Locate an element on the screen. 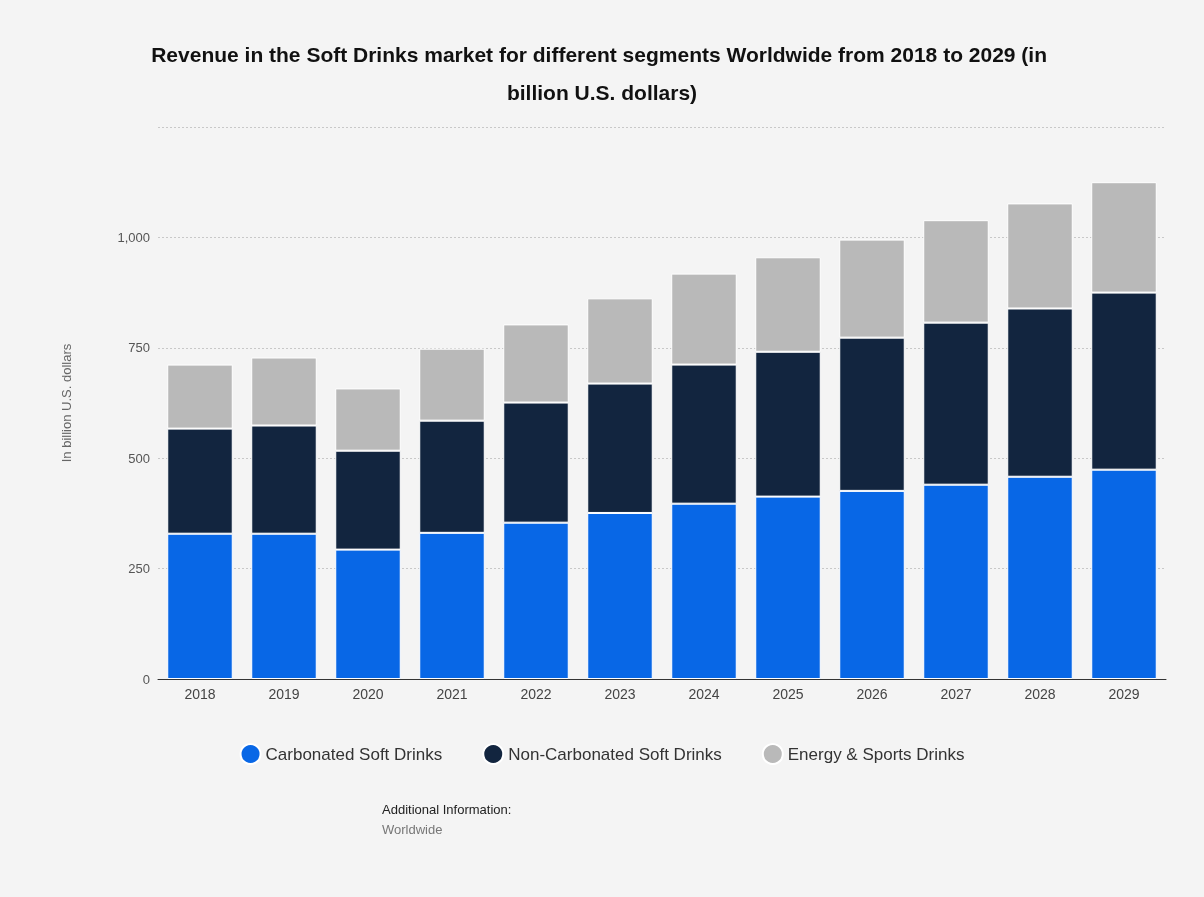 Image resolution: width=1204 pixels, height=897 pixels. legend-label: Energy & Sports Drinks is located at coordinates (876, 754).